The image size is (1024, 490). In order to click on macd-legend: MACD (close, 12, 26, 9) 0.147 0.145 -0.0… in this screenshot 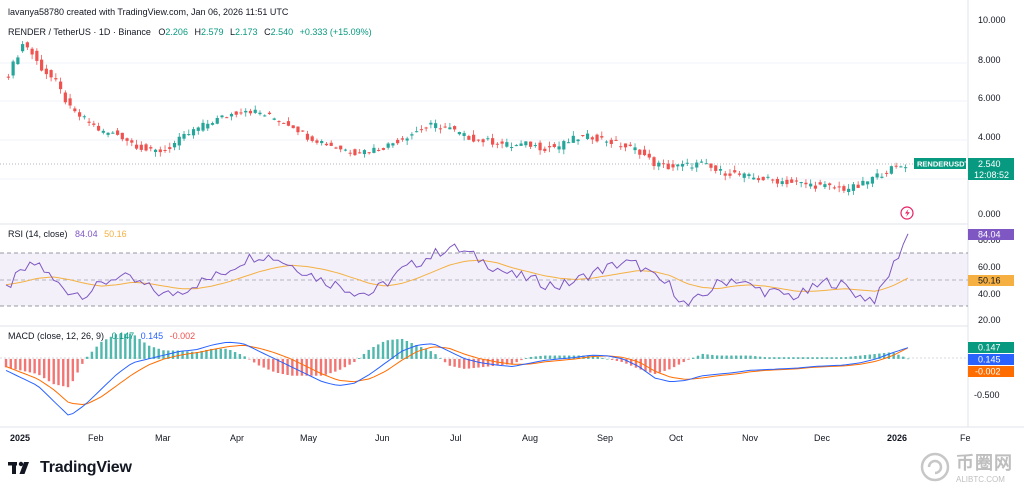, I will do `click(101, 336)`.